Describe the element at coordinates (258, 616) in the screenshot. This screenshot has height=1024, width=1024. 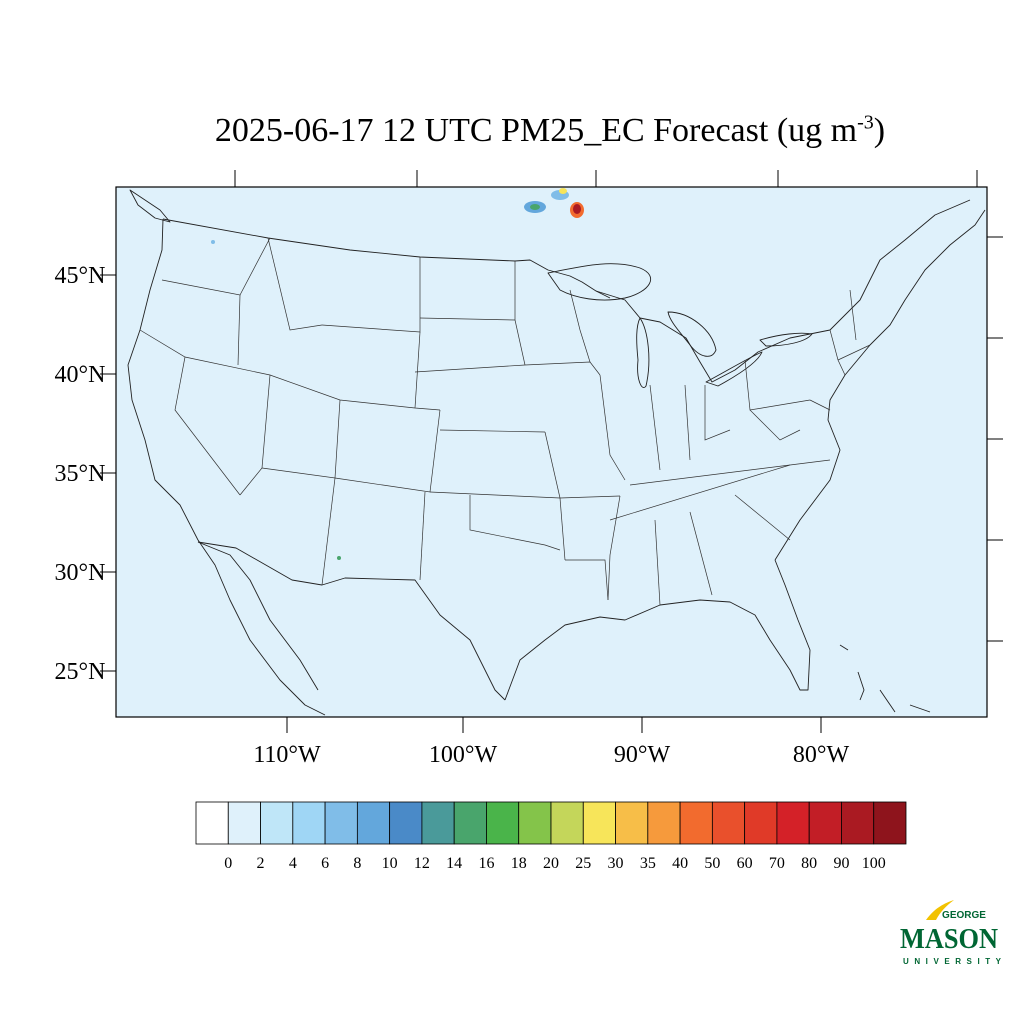
I see `baja-california` at that location.